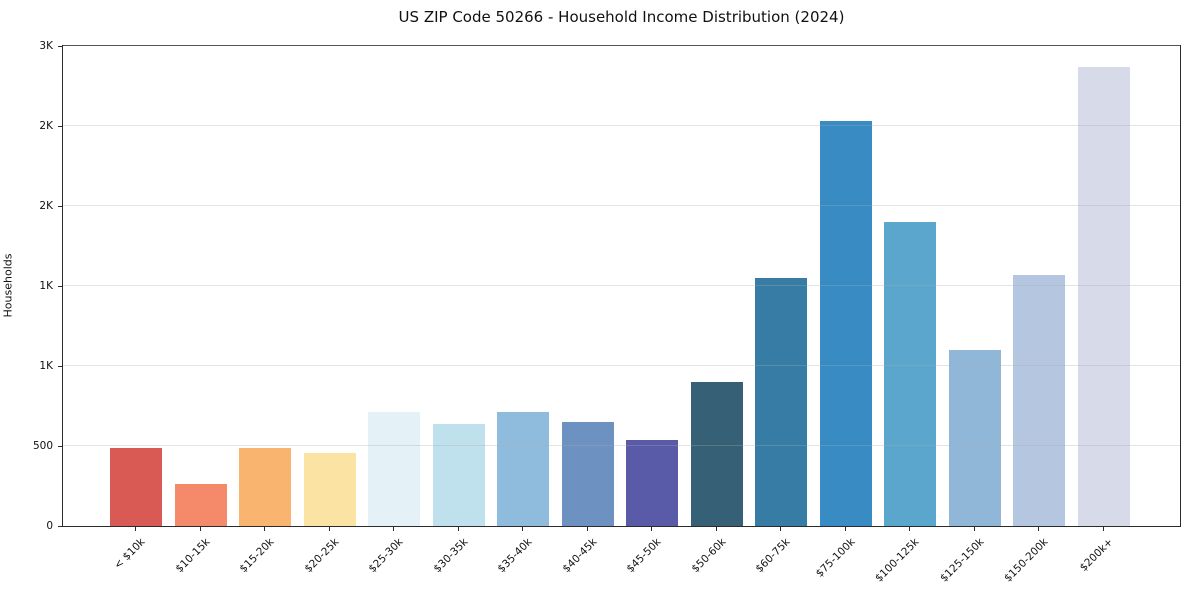  What do you see at coordinates (716, 454) in the screenshot?
I see `bar-50-60k` at bounding box center [716, 454].